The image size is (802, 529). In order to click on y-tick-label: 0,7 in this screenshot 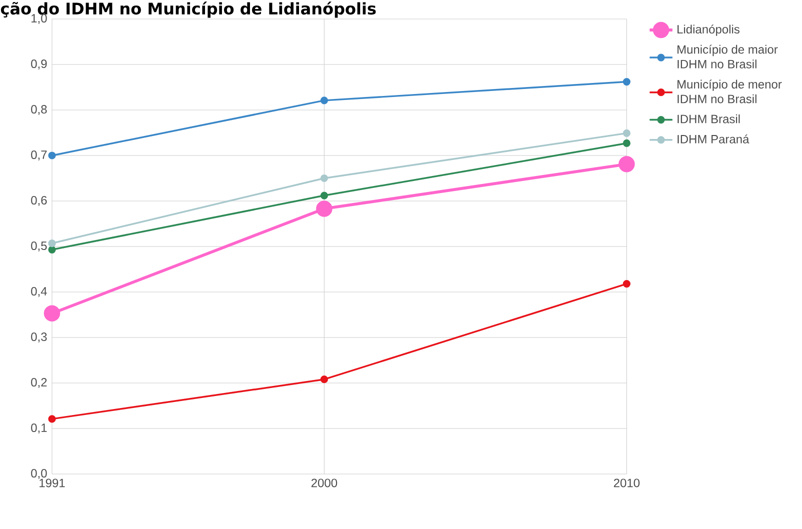, I will do `click(39, 155)`.